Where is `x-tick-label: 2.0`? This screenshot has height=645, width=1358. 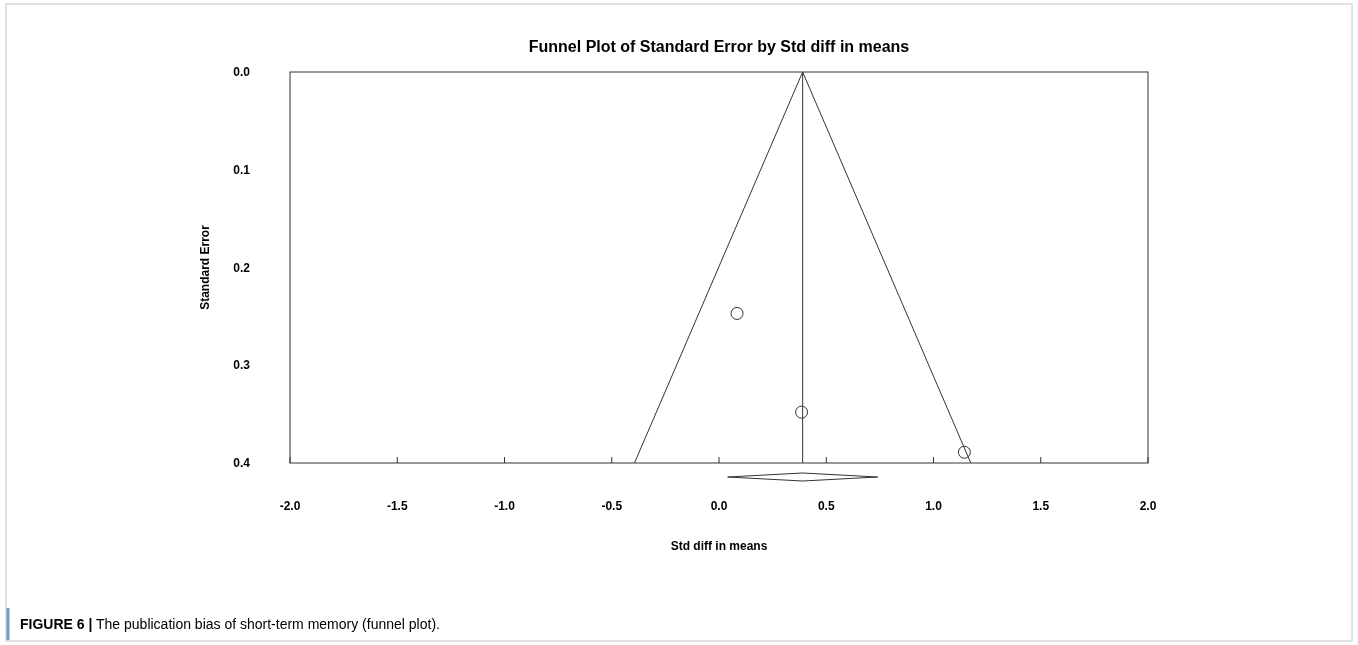 x-tick-label: 2.0 is located at coordinates (1148, 506).